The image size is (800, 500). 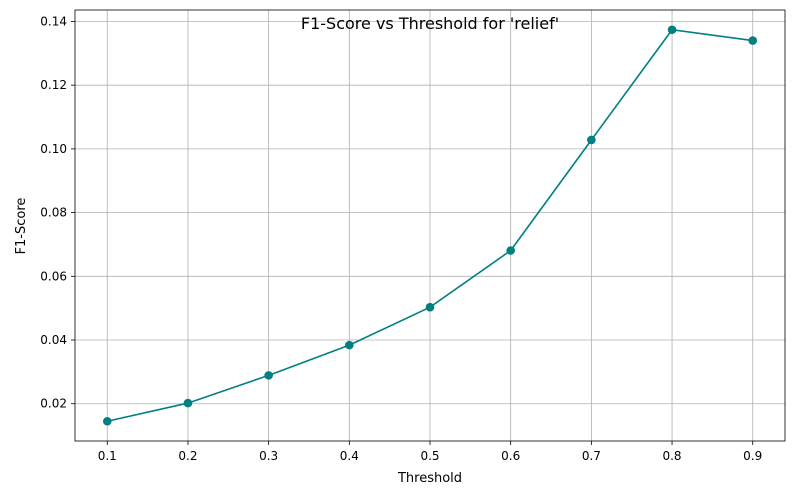 I want to click on x-tick-label: 0.2, so click(x=187, y=456).